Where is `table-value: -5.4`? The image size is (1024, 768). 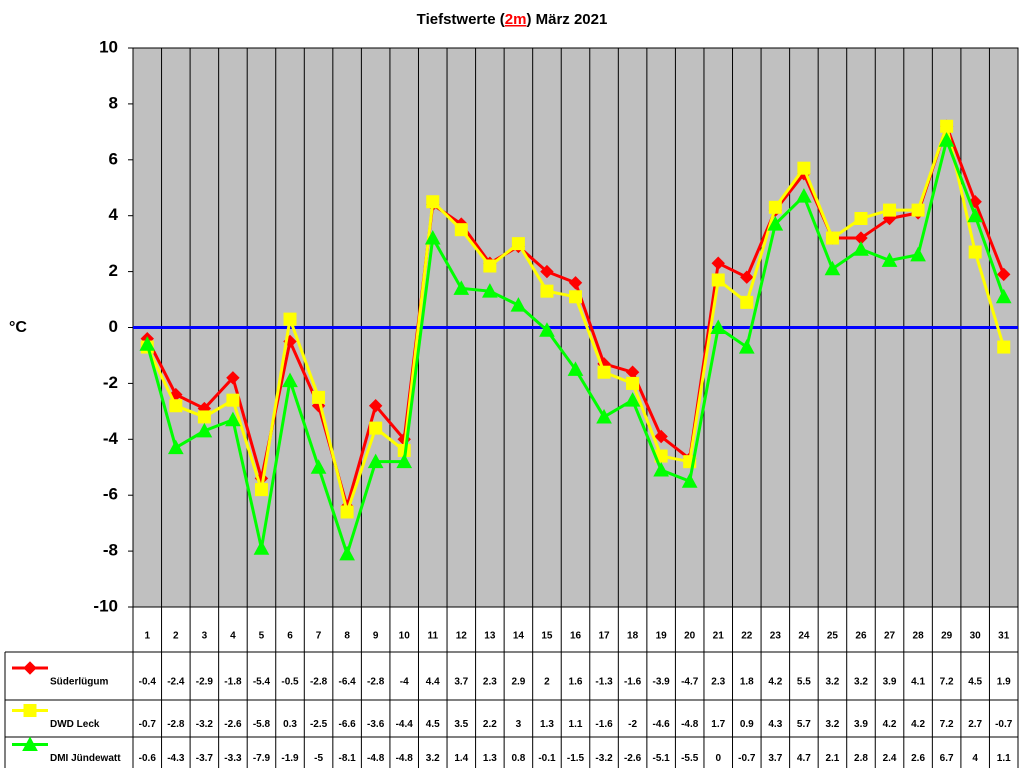 table-value: -5.4 is located at coordinates (262, 682).